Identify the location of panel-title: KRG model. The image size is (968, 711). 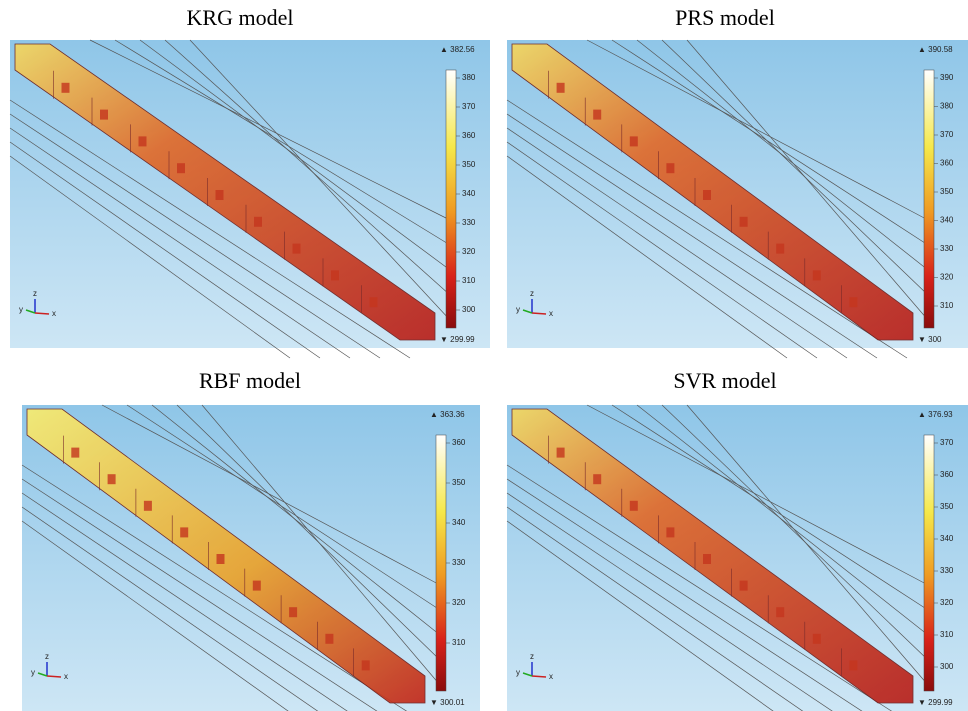
(240, 17).